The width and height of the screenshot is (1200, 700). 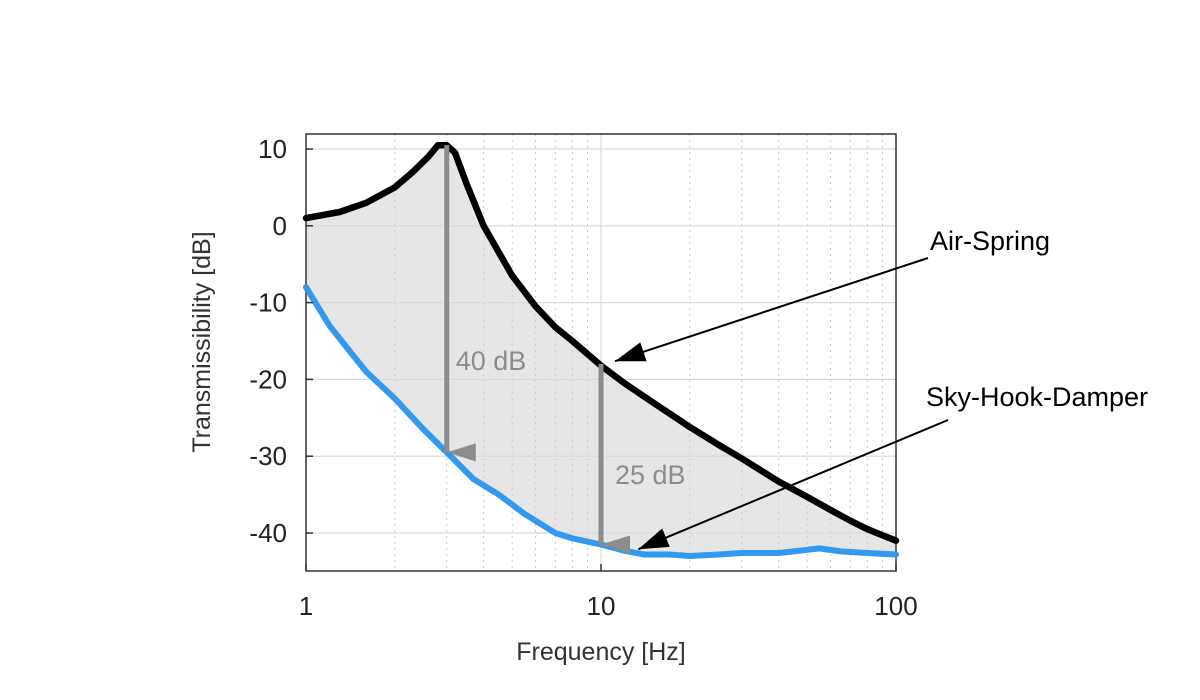 What do you see at coordinates (895, 606) in the screenshot?
I see `x-tick-label: 100` at bounding box center [895, 606].